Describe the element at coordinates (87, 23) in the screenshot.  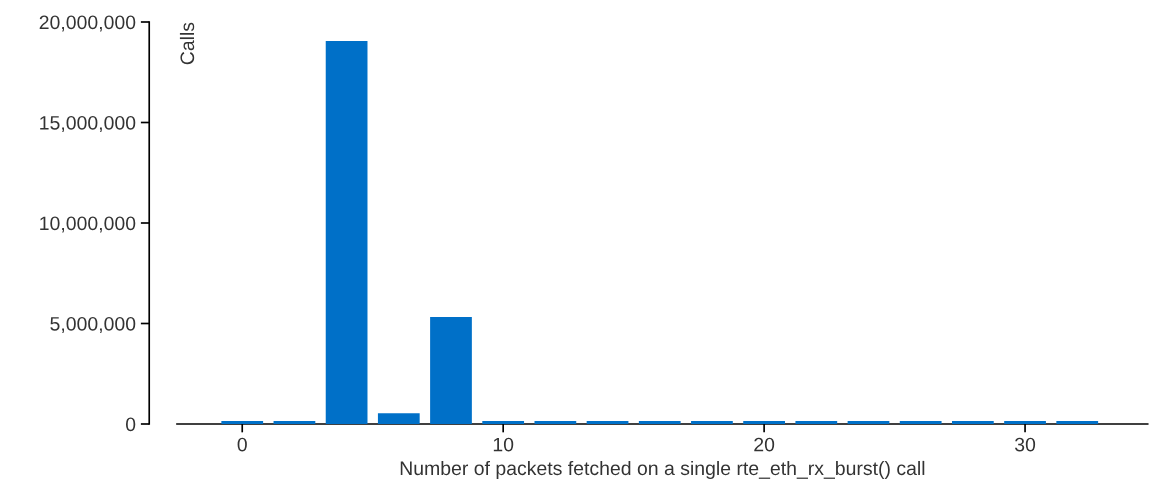
I see `y-tick-label: 20,000,000` at that location.